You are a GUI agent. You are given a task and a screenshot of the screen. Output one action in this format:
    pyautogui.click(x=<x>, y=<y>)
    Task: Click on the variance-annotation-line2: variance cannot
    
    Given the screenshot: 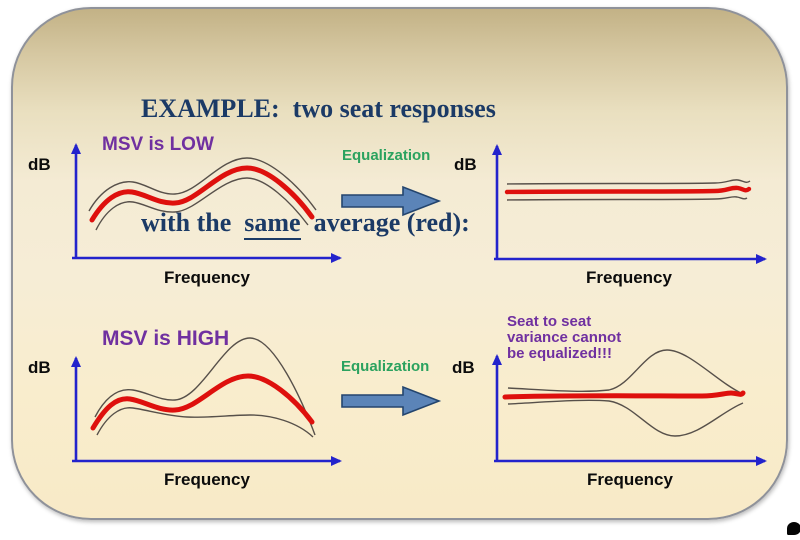 What is the action you would take?
    pyautogui.click(x=564, y=337)
    